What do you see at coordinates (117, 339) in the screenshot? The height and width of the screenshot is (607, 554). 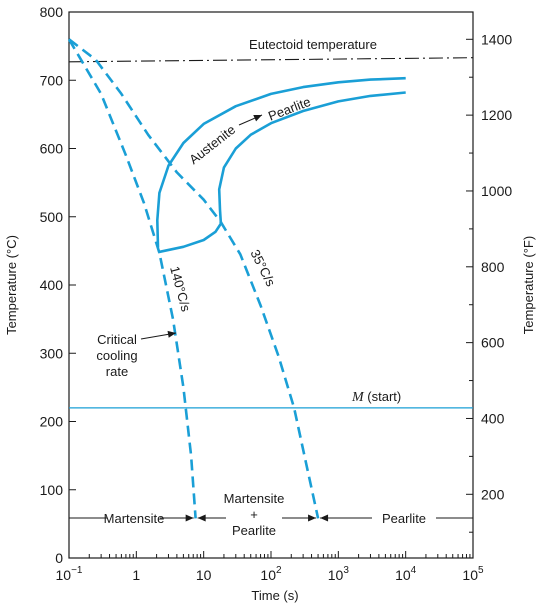 I see `critical-rate-line1: Critical` at bounding box center [117, 339].